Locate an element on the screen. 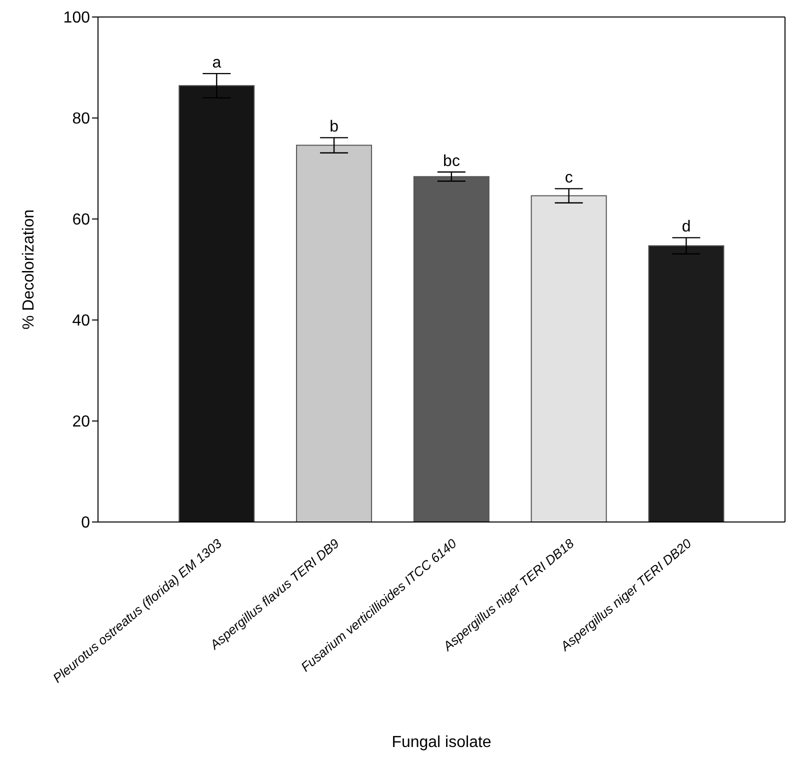 The height and width of the screenshot is (778, 794). x-axis-title: Fungal isolate is located at coordinates (442, 742).